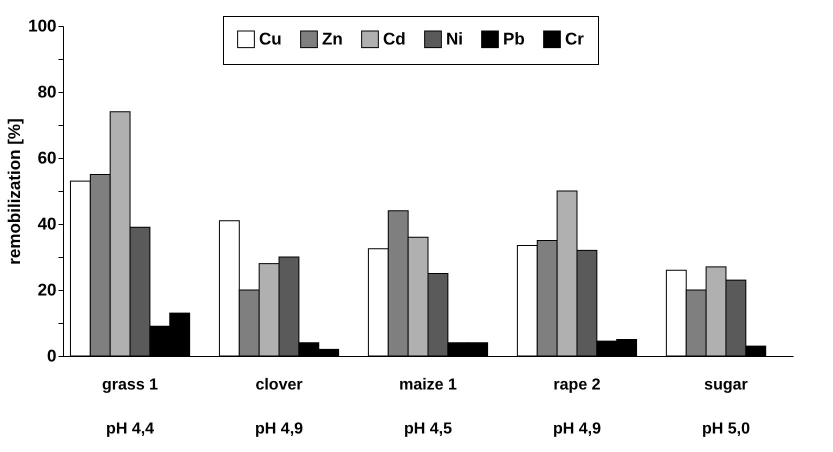  I want to click on y-tick-label: 60, so click(47, 158).